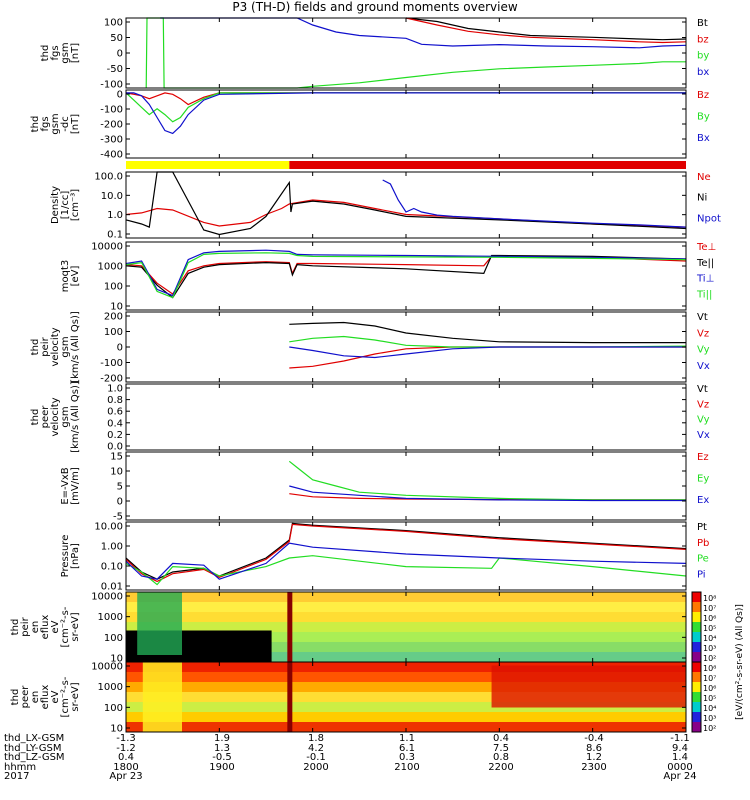 This screenshot has height=800, width=750. Describe the element at coordinates (75, 347) in the screenshot. I see `y-axis-label: [km/s (All Qs)]` at that location.